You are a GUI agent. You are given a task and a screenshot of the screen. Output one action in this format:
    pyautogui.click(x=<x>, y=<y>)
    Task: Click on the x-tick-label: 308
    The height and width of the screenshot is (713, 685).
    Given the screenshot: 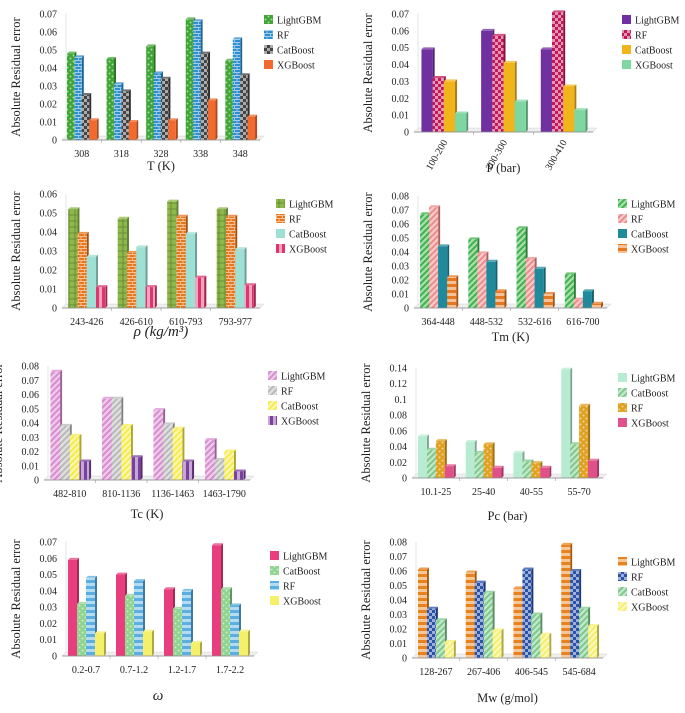 What is the action you would take?
    pyautogui.click(x=81, y=154)
    